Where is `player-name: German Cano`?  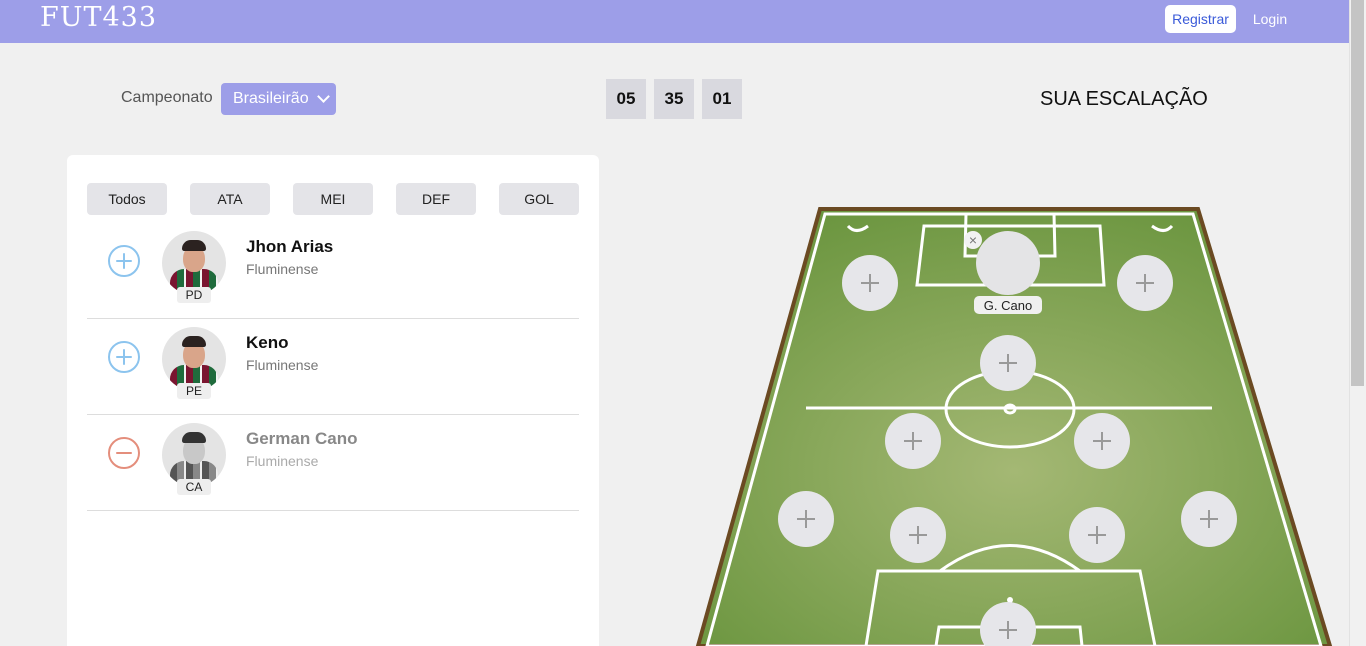 player-name: German Cano is located at coordinates (302, 438).